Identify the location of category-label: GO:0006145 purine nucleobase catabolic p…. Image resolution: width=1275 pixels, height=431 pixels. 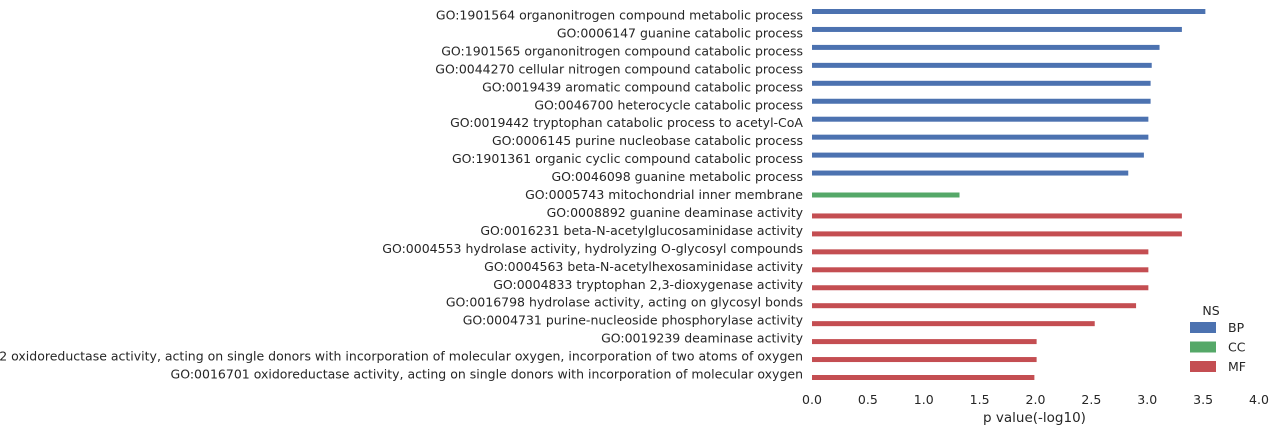
(647, 140).